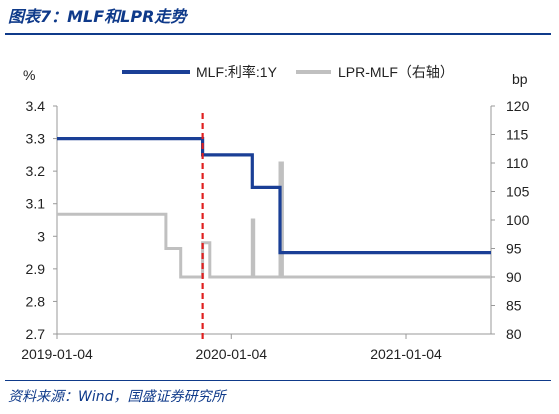 Image resolution: width=559 pixels, height=414 pixels. I want to click on right-axis-tick-label: 105, so click(518, 192).